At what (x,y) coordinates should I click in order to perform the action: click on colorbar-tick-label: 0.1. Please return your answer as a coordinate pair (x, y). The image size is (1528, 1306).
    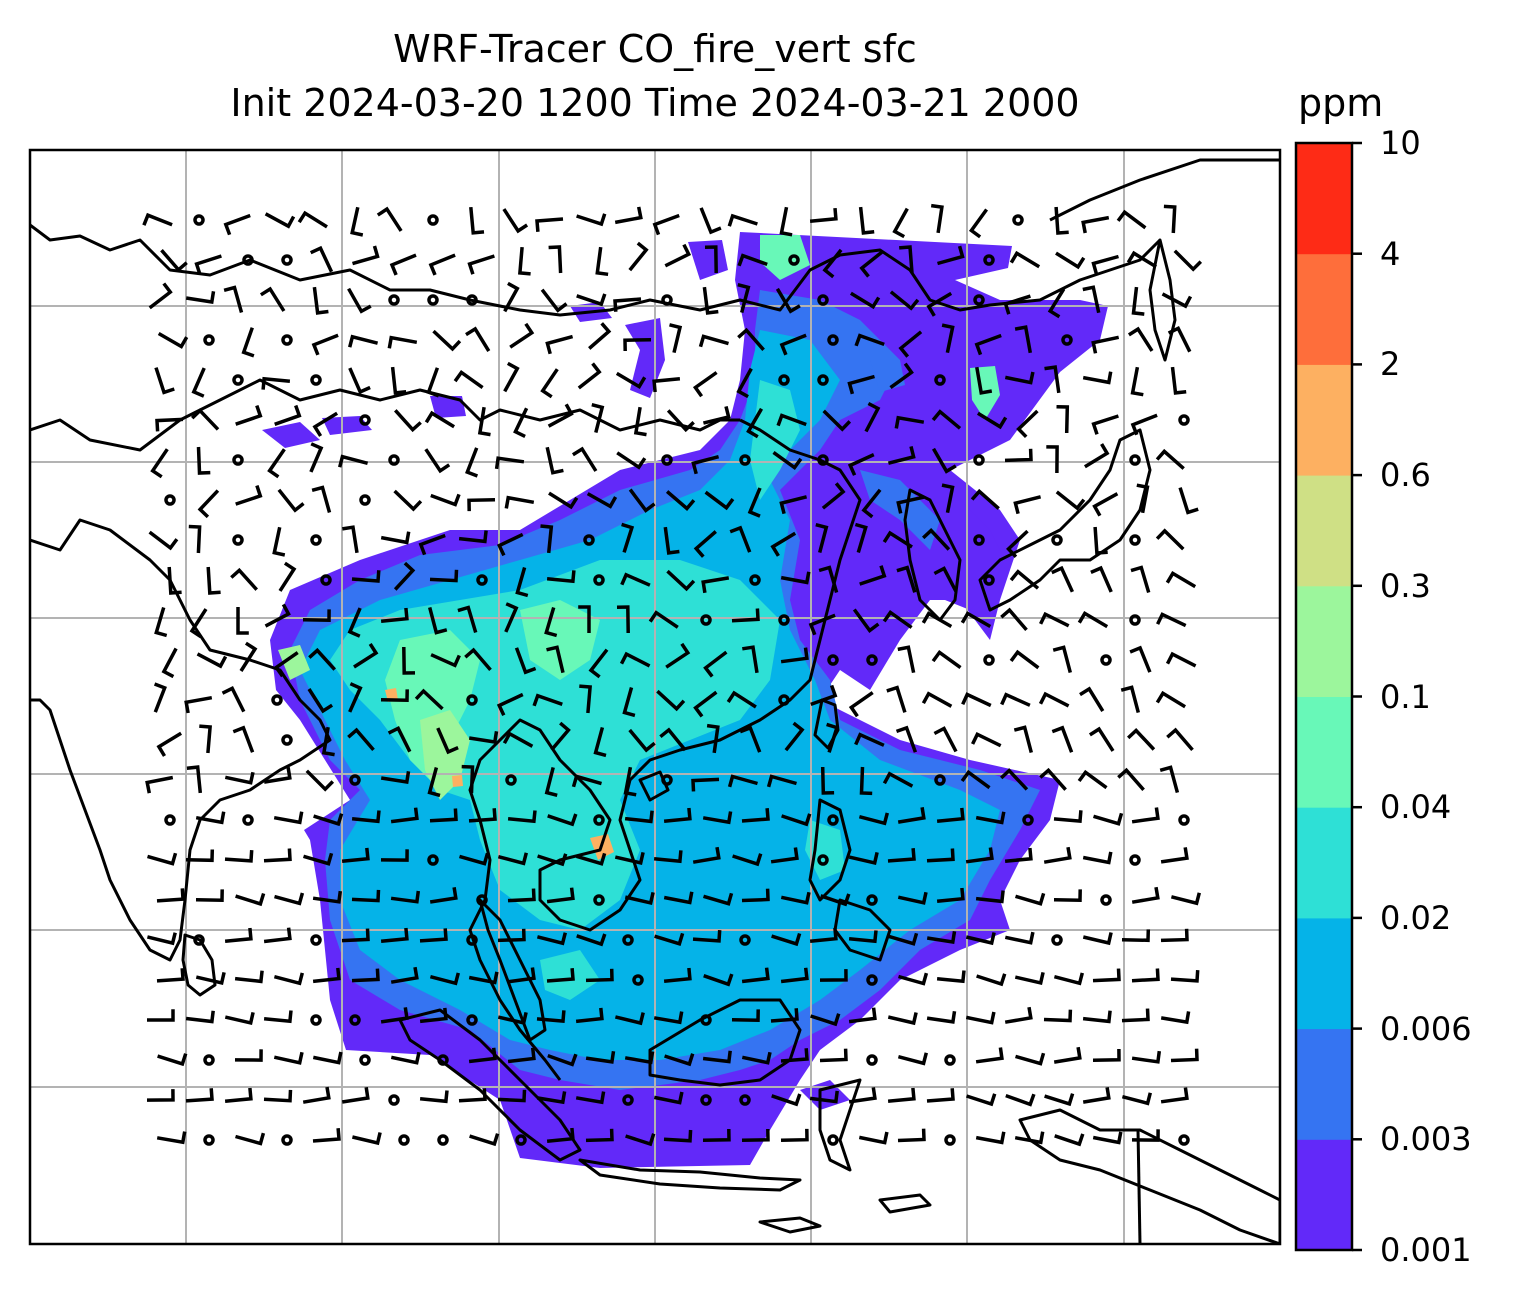
    Looking at the image, I should click on (1405, 696).